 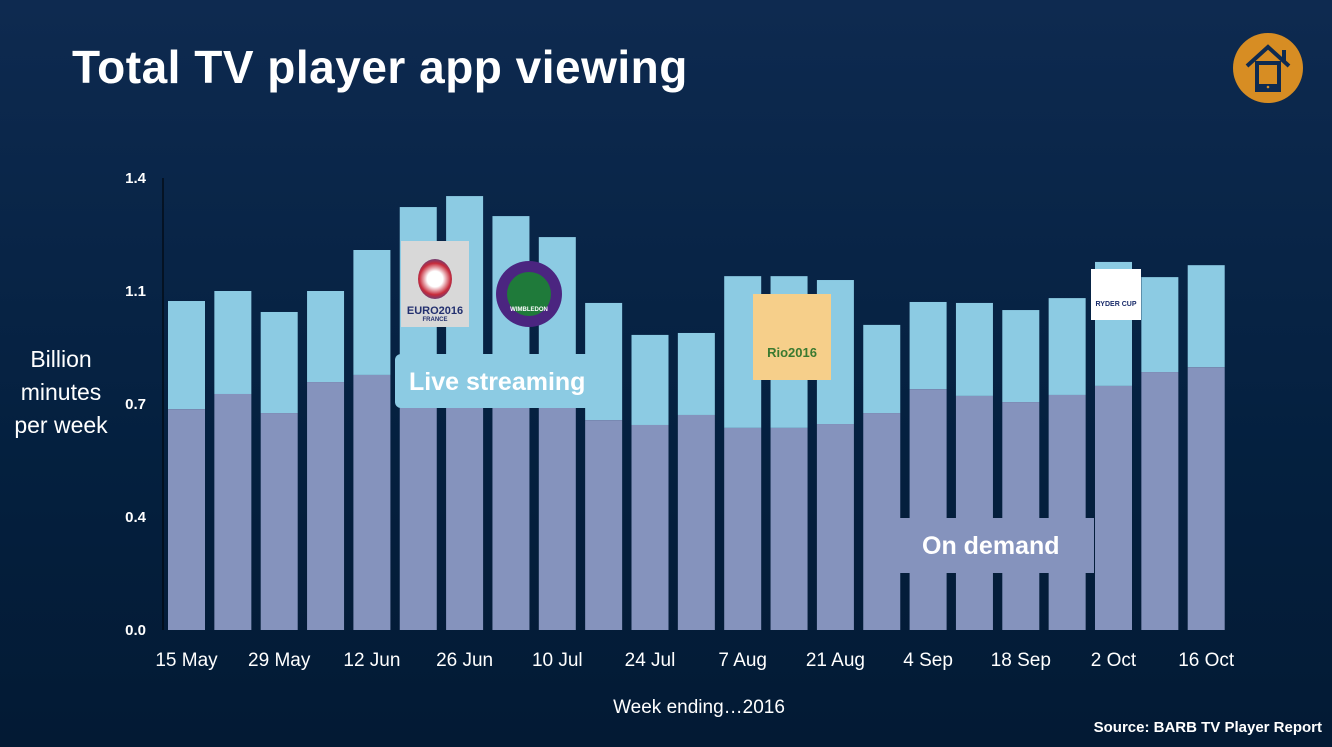 I want to click on page-title: Total TV player app viewing, so click(x=380, y=67).